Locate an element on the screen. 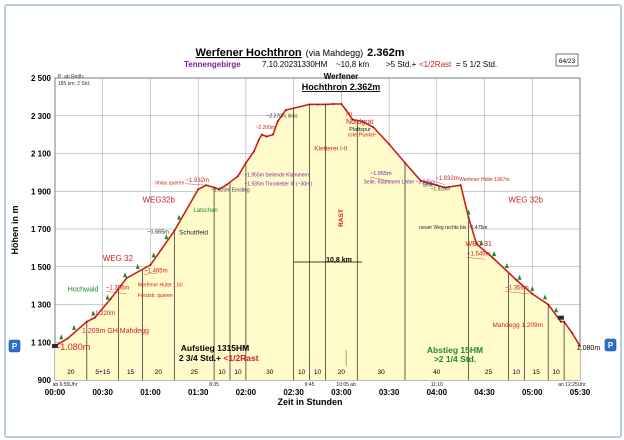  small-time-3: 10:05 ab is located at coordinates (346, 385).